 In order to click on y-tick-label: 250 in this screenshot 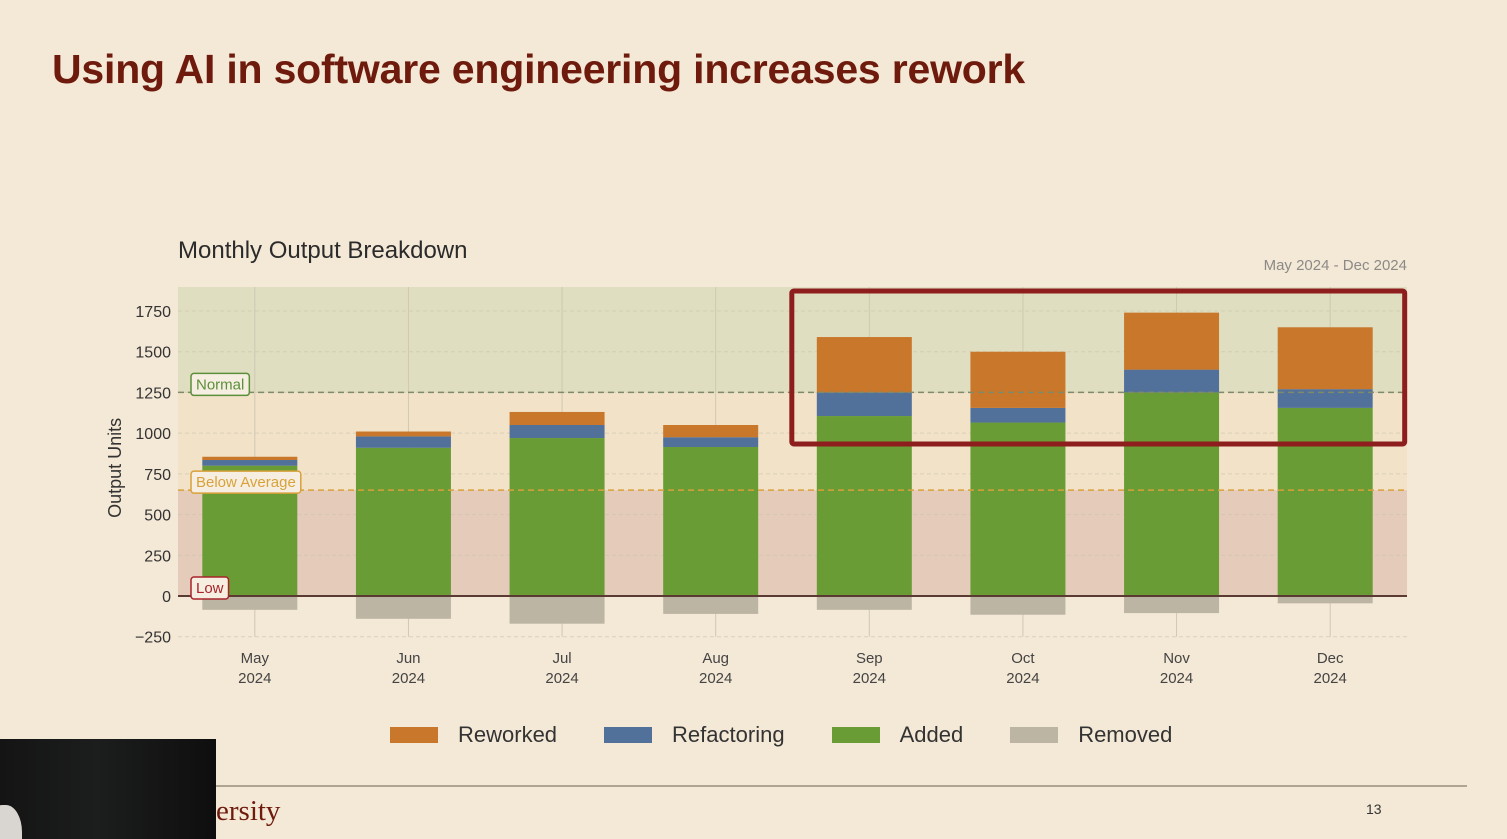, I will do `click(157, 556)`.